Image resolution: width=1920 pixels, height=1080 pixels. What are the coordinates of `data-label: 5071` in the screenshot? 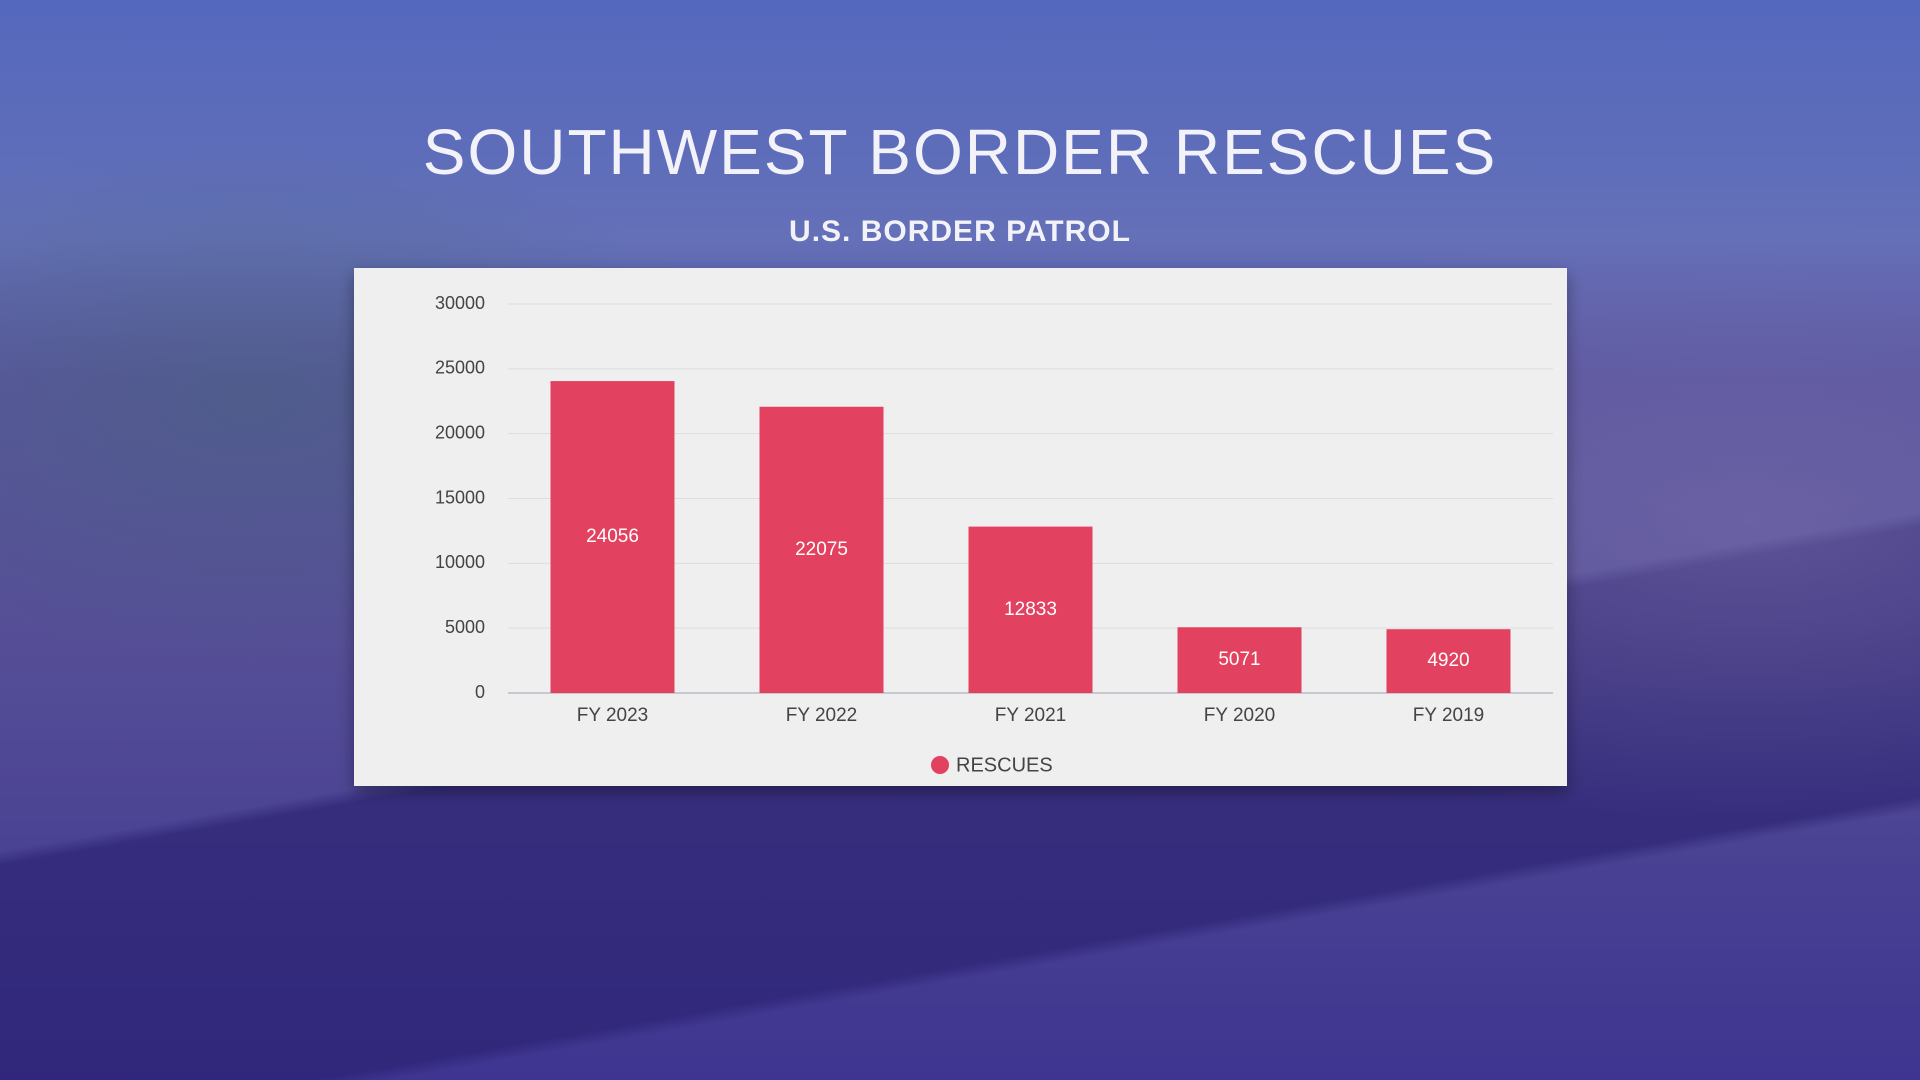 It's located at (1239, 659).